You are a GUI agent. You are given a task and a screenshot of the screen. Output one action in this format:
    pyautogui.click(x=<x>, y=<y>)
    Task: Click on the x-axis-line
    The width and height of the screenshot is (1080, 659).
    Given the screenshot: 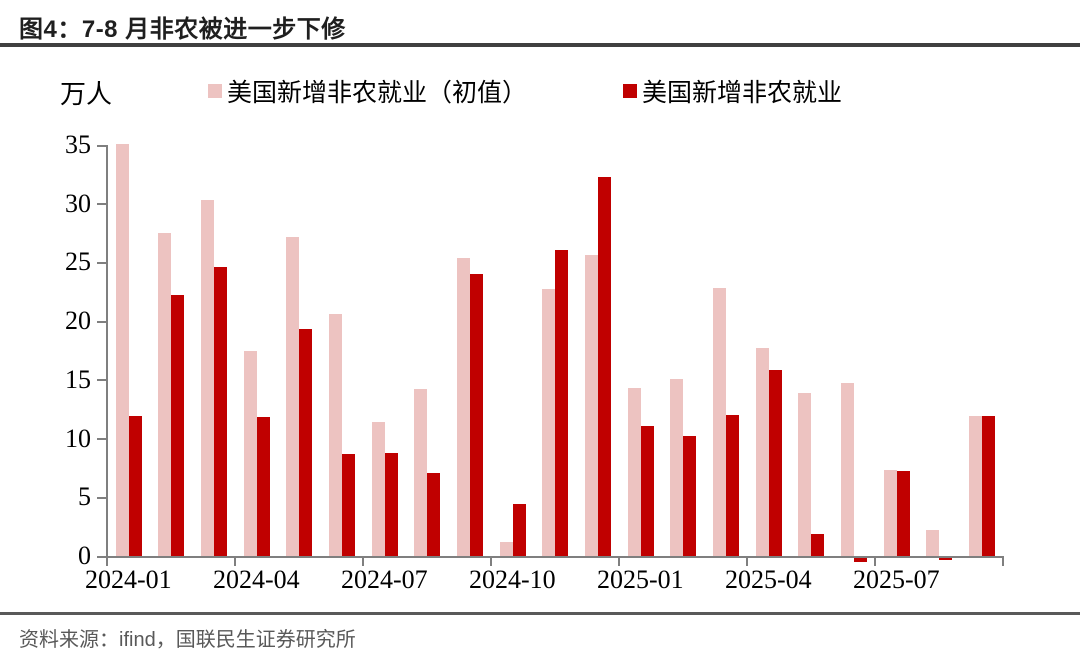 What is the action you would take?
    pyautogui.click(x=555, y=557)
    